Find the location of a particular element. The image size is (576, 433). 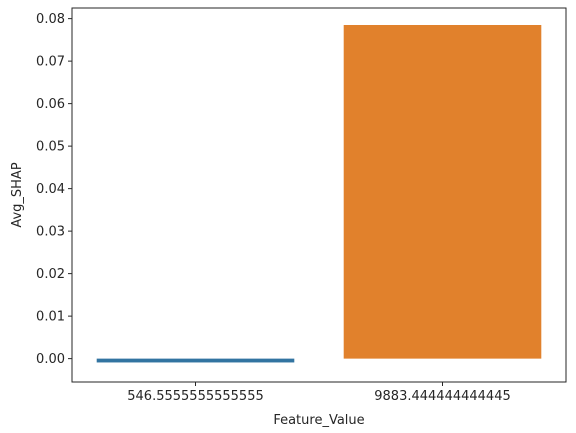

y-tick-label: 0.01 is located at coordinates (50, 317).